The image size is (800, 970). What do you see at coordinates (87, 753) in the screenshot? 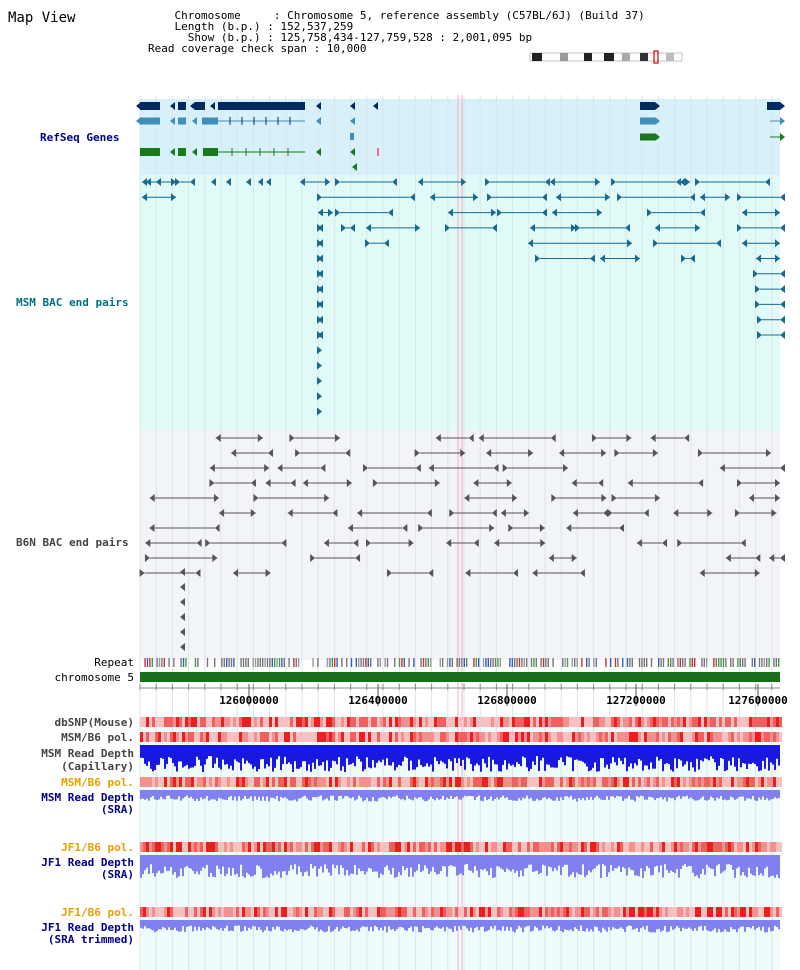
I see `msm-read-depth-capillary-label: MSM Read Depth` at bounding box center [87, 753].